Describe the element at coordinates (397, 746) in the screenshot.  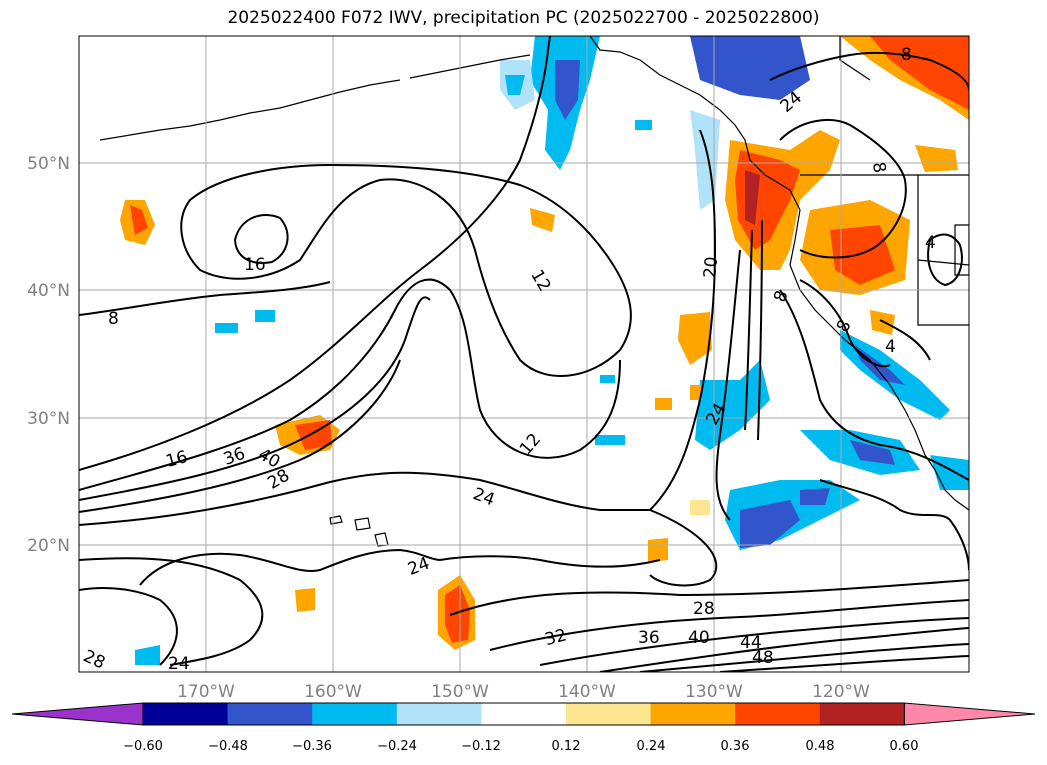
I see `colorbar-tick-label: −0.24` at that location.